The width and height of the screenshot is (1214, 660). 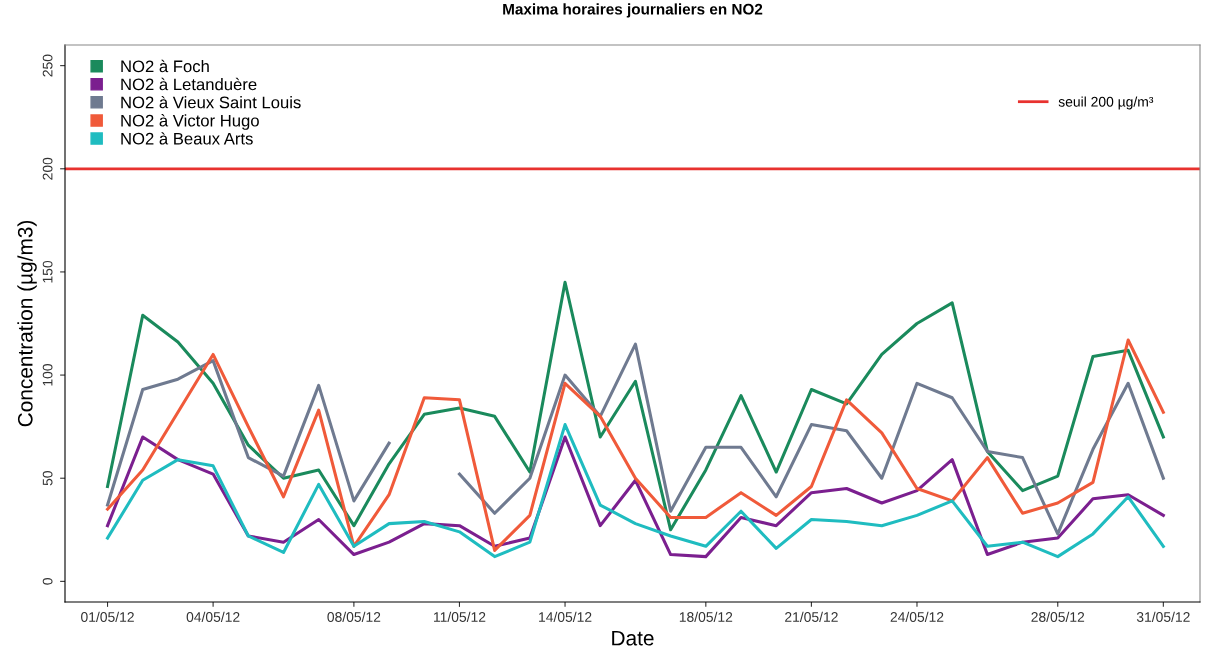 What do you see at coordinates (811, 616) in the screenshot?
I see `x-tick-label: 21/05/12` at bounding box center [811, 616].